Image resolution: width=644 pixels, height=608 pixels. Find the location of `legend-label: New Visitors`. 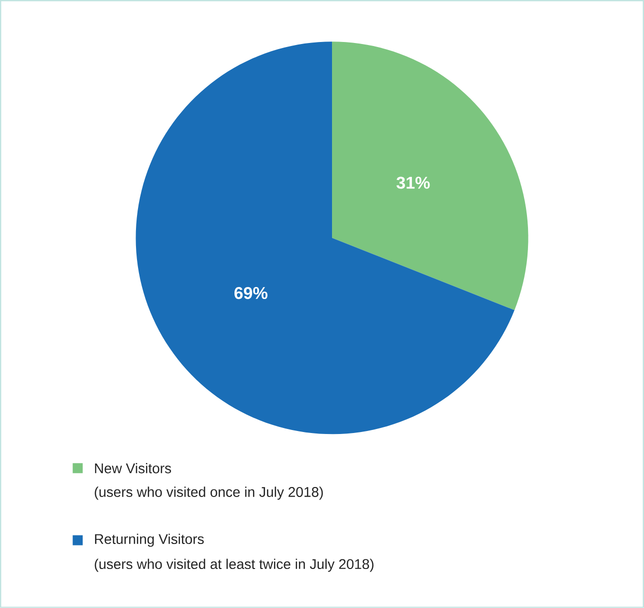

legend-label: New Visitors is located at coordinates (133, 468).